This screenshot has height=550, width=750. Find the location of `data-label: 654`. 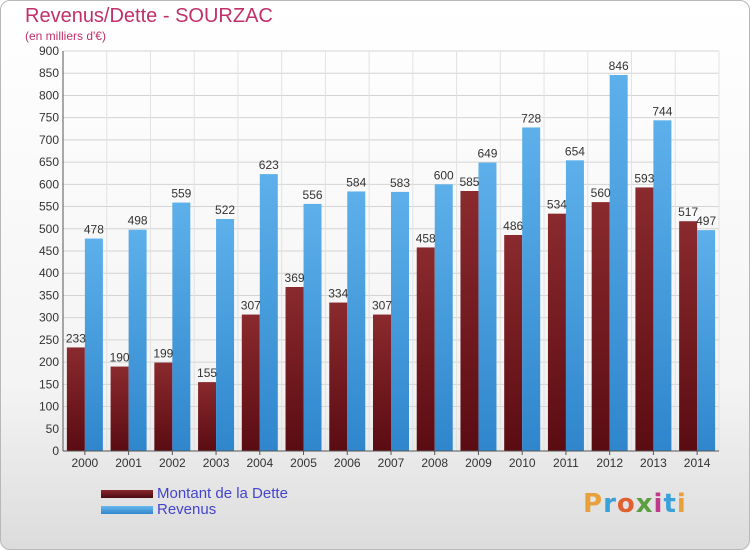

data-label: 654 is located at coordinates (575, 151).